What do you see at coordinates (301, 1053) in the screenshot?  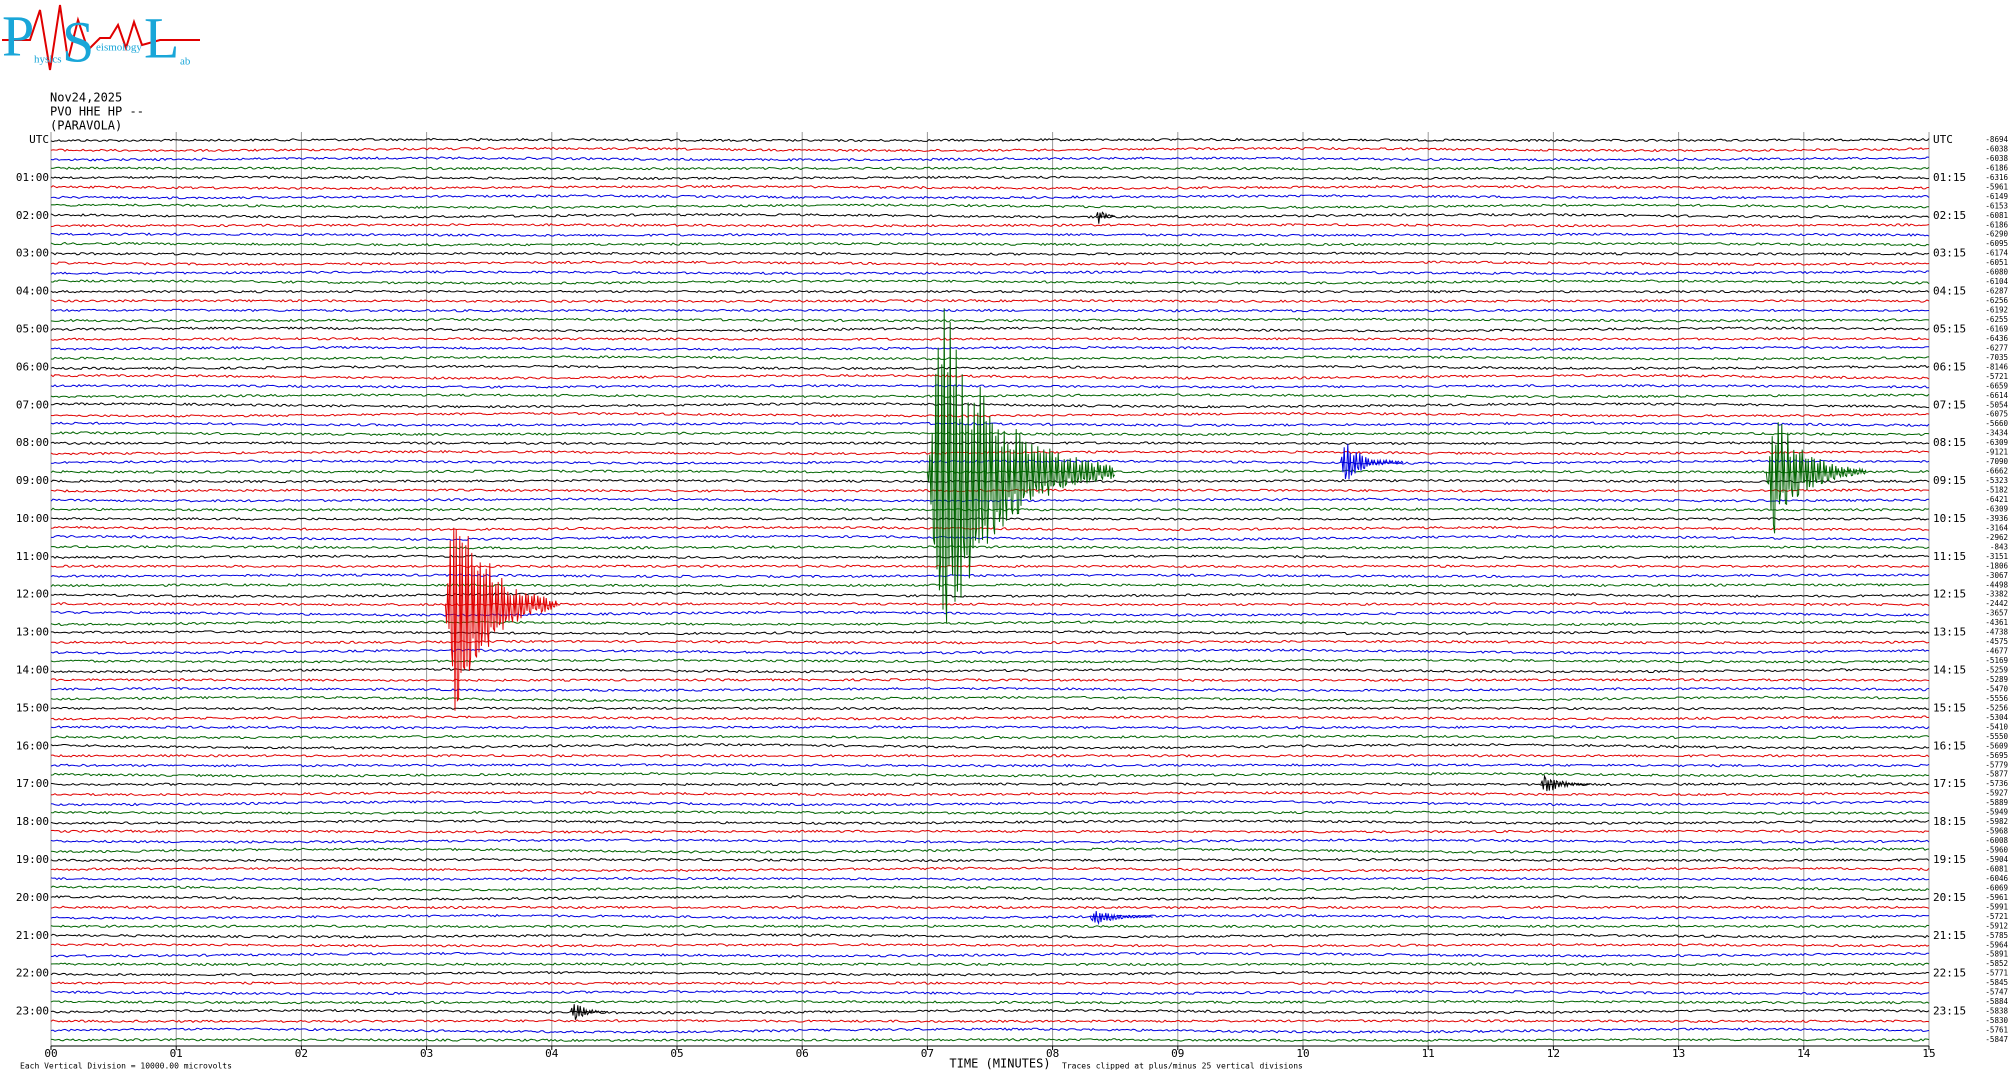 I see `x-tick-label: 02` at bounding box center [301, 1053].